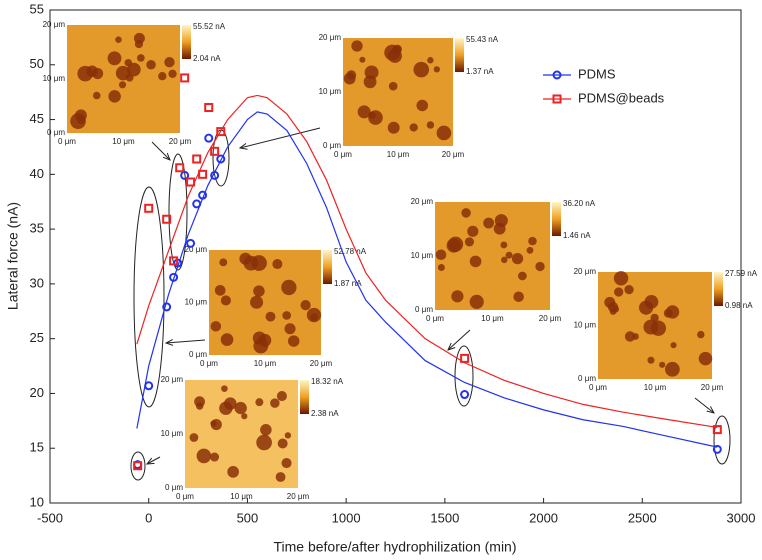  Describe the element at coordinates (348, 283) in the screenshot. I see `inset-min-label: 1.87 nA` at that location.